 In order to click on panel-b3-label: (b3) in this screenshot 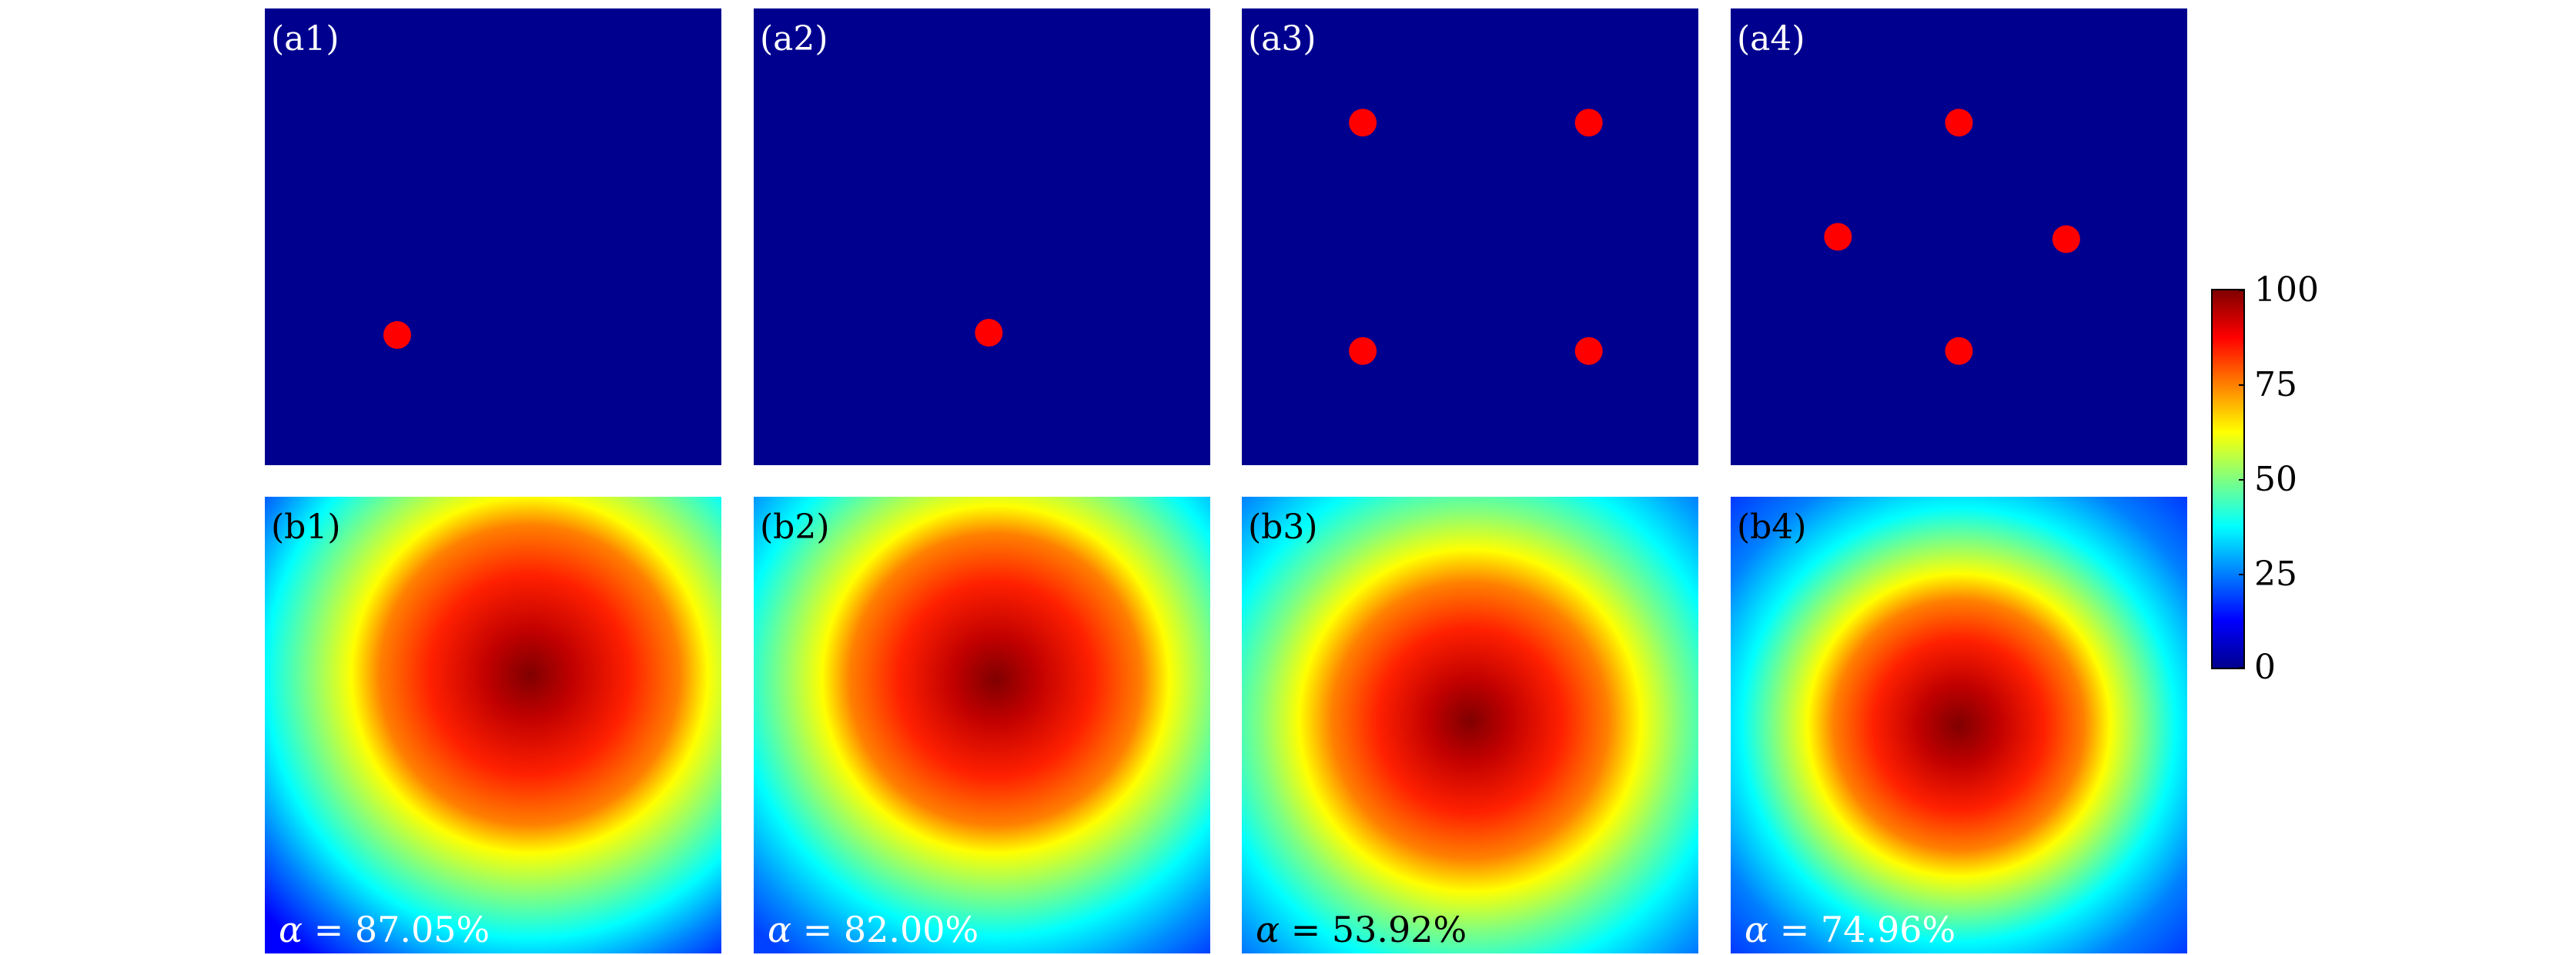, I will do `click(1283, 527)`.